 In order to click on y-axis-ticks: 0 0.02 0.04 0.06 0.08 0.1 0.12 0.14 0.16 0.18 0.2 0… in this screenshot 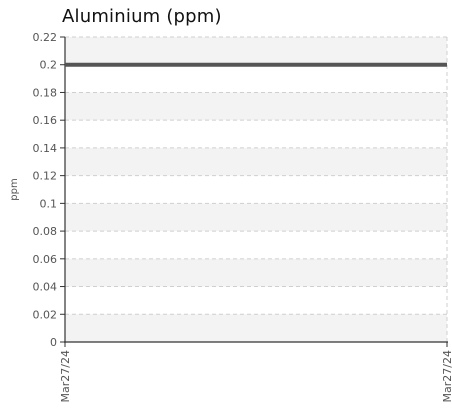, I will do `click(49, 190)`.